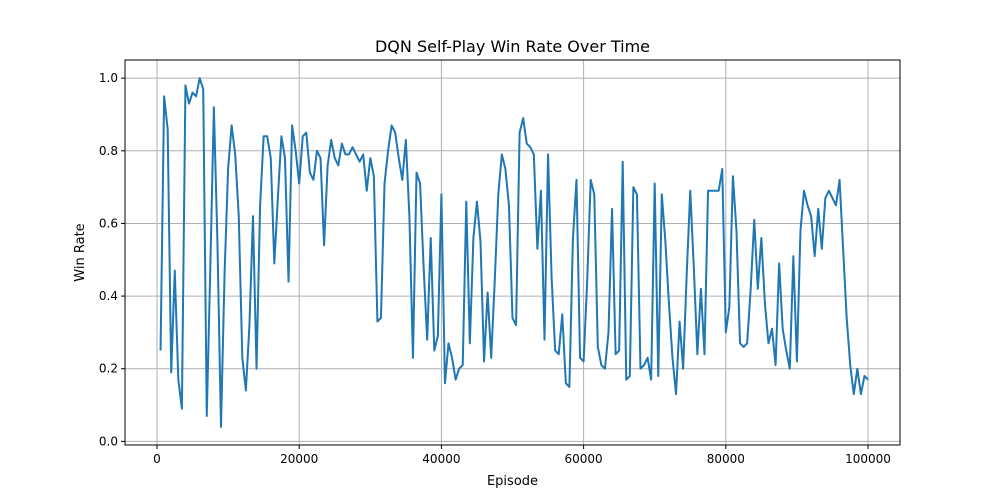  Describe the element at coordinates (868, 459) in the screenshot. I see `x-tick-label: 100000` at that location.